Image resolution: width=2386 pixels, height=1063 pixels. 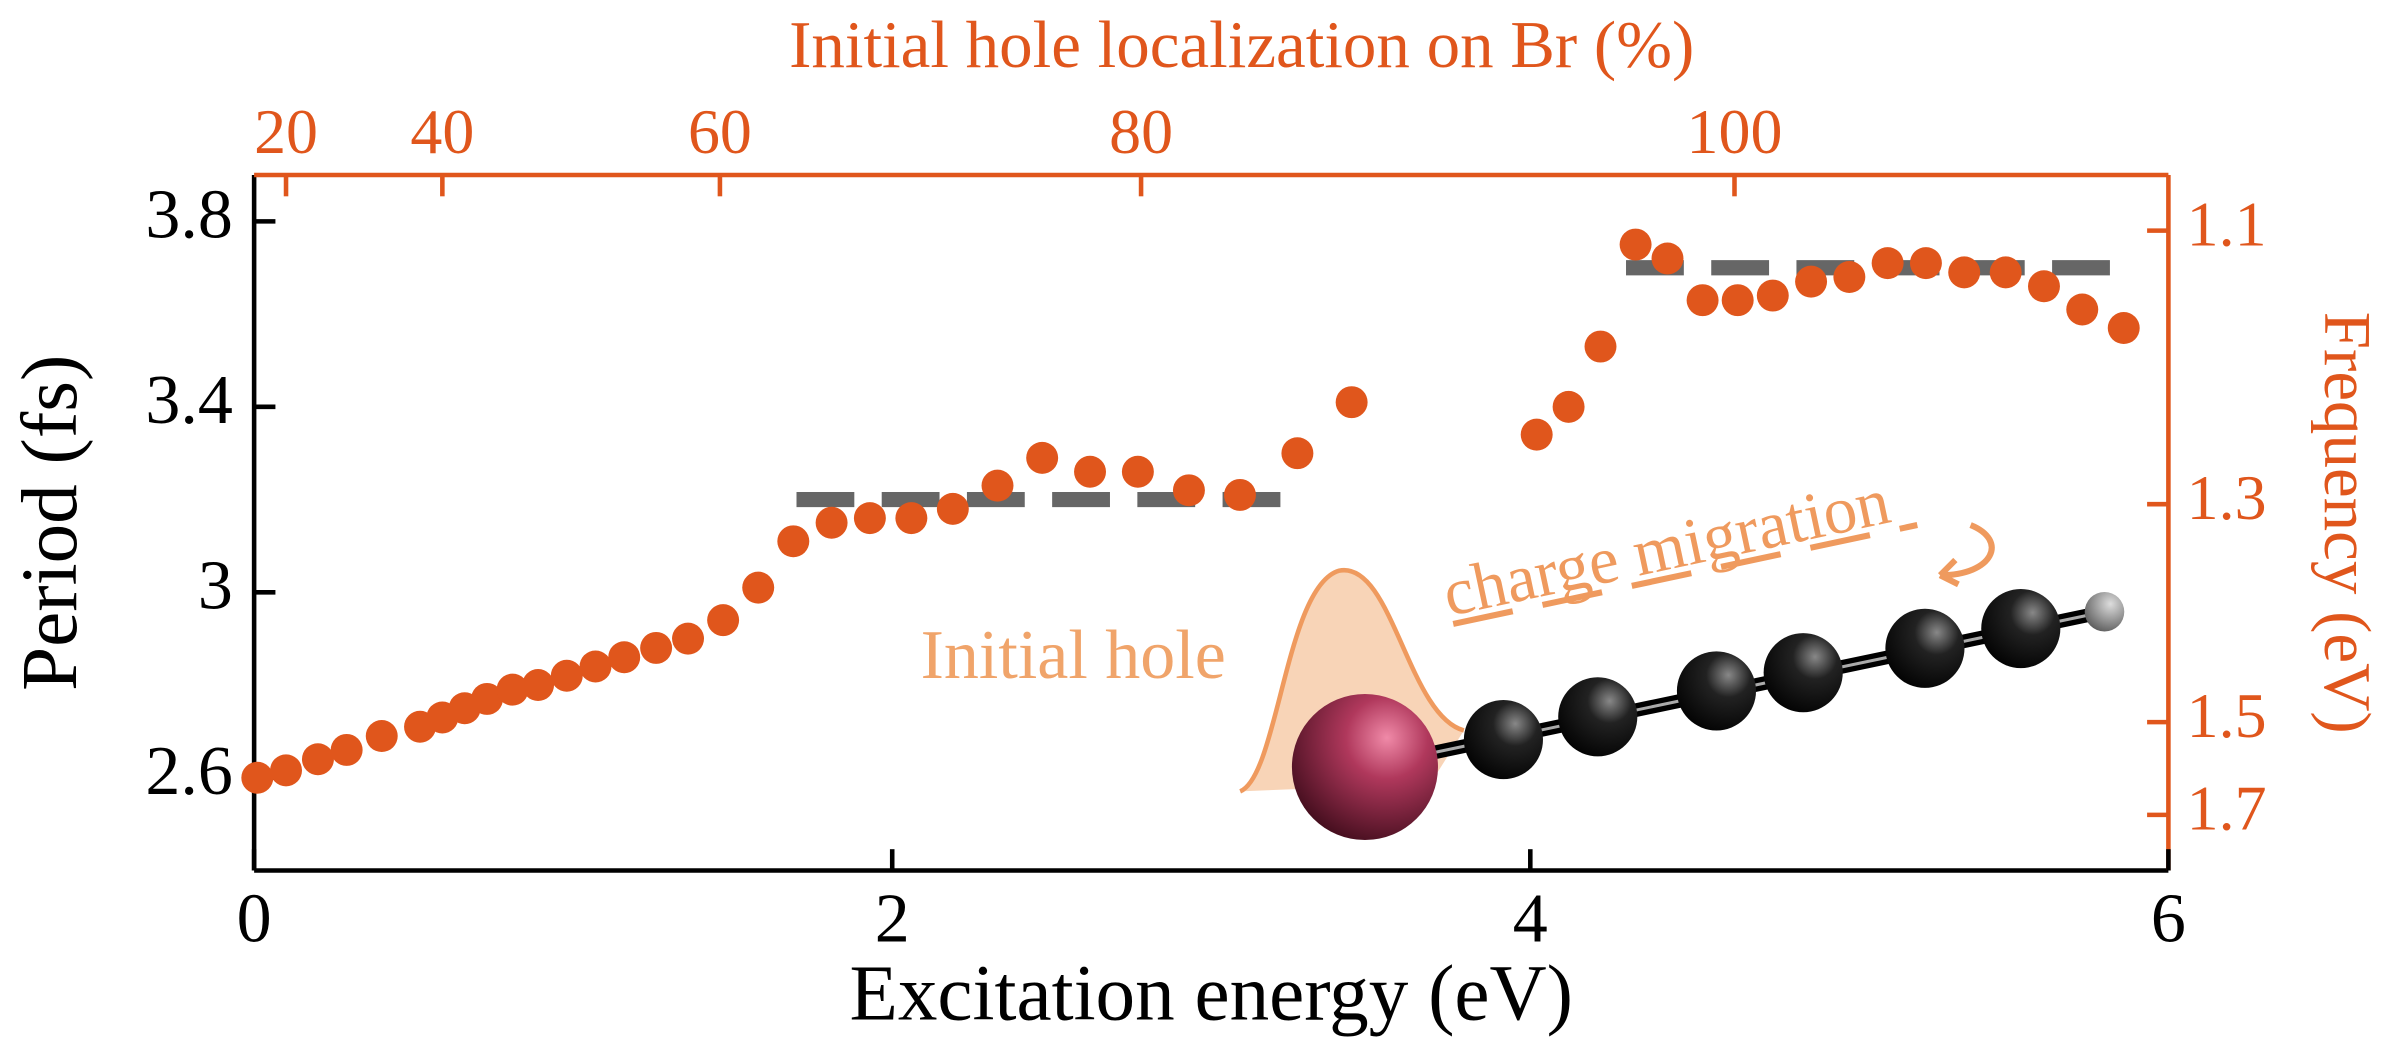 I want to click on y2-tick-label: 1.3, so click(x=2227, y=497).